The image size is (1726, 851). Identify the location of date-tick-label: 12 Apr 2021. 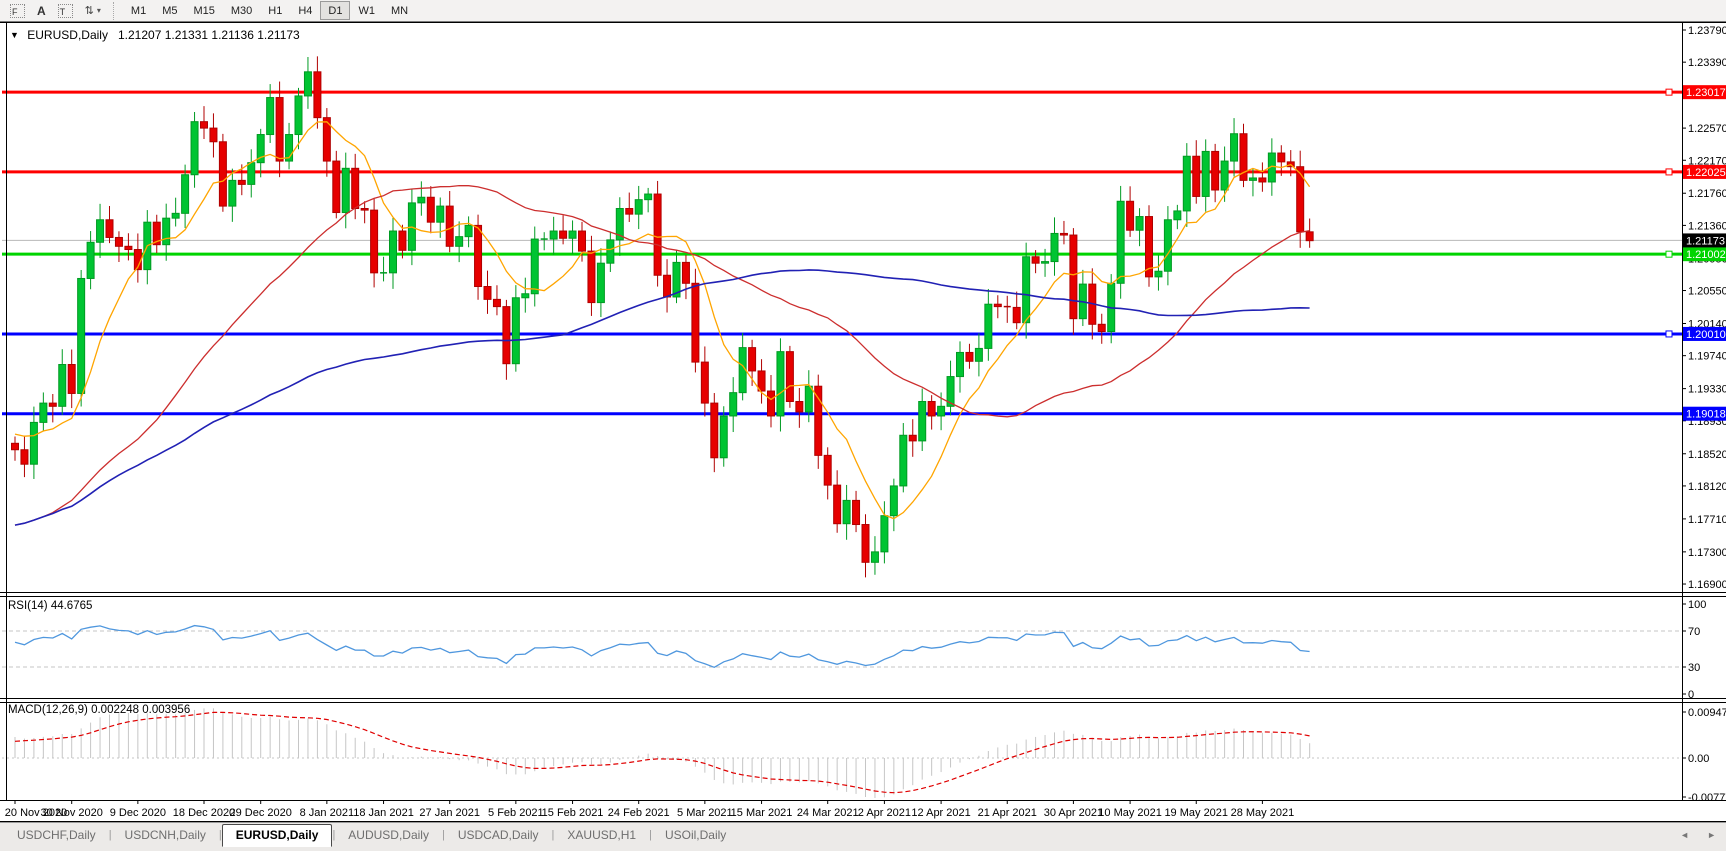
(940, 813).